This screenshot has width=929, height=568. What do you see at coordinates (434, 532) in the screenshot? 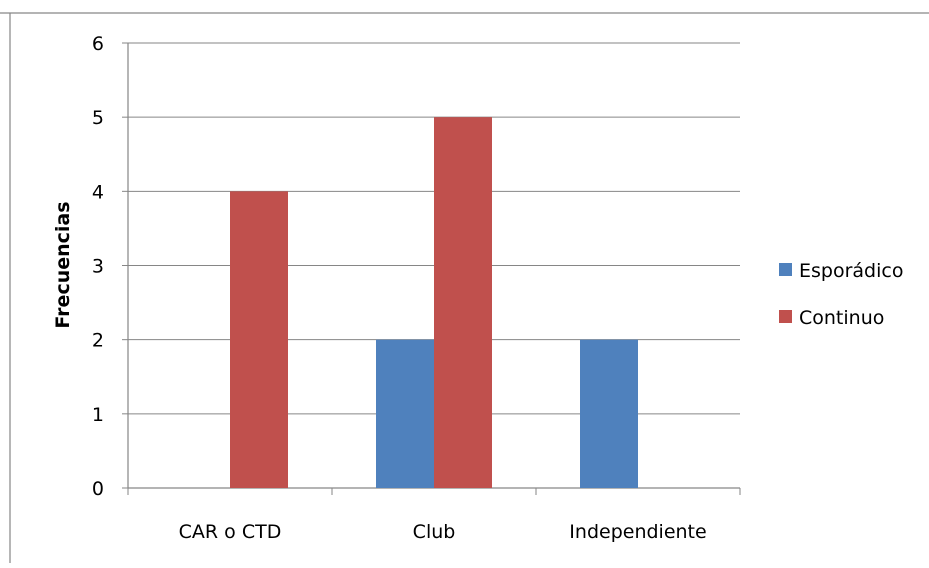
I see `x-tick-label: Club` at bounding box center [434, 532].